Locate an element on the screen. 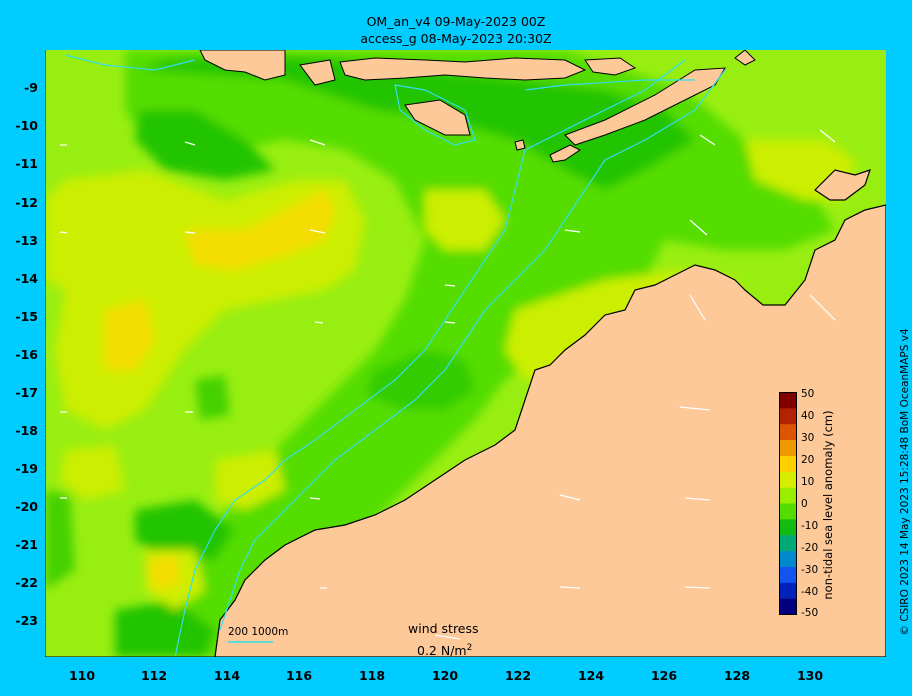 Image resolution: width=912 pixels, height=696 pixels. y-tick-label: -23 is located at coordinates (26, 620).